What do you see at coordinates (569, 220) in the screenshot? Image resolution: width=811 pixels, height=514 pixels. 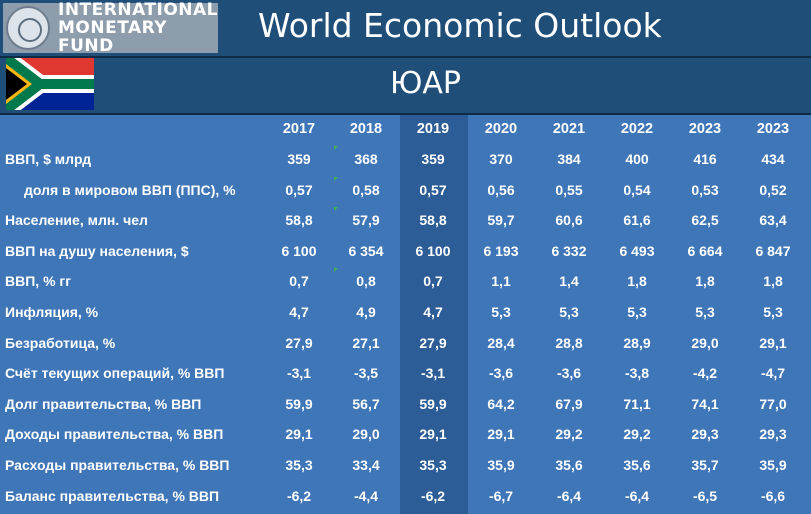 I see `table-cell: 60,6` at bounding box center [569, 220].